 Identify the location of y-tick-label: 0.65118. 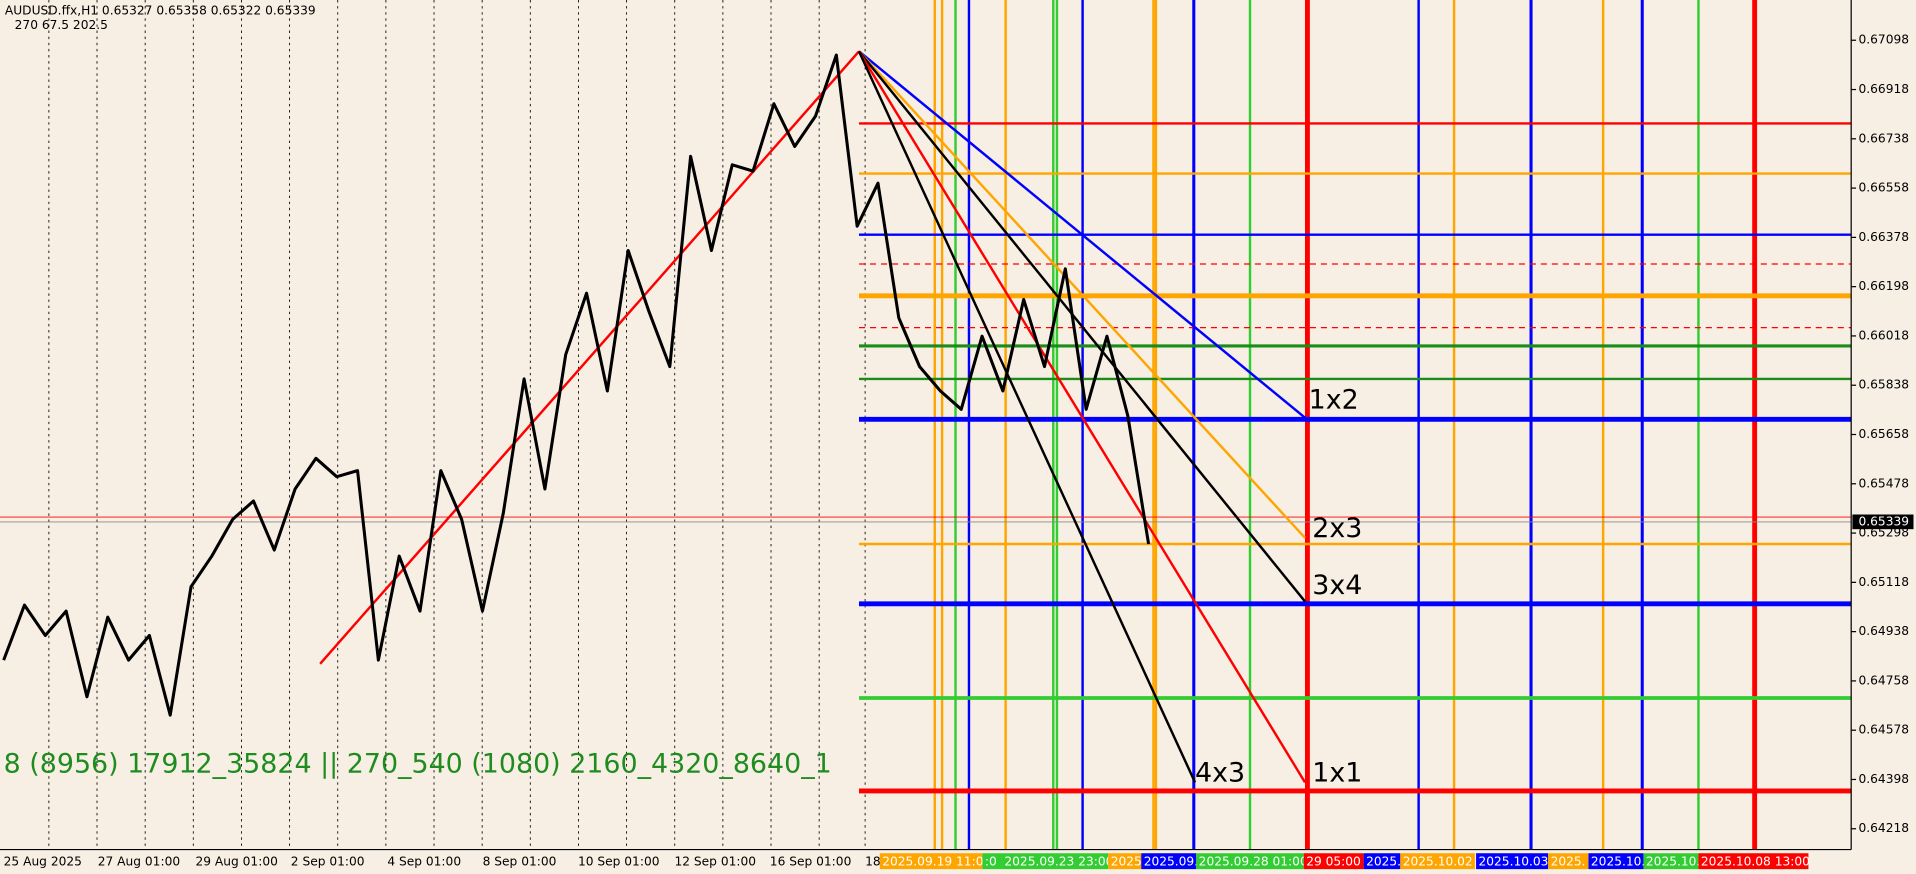
(1884, 582).